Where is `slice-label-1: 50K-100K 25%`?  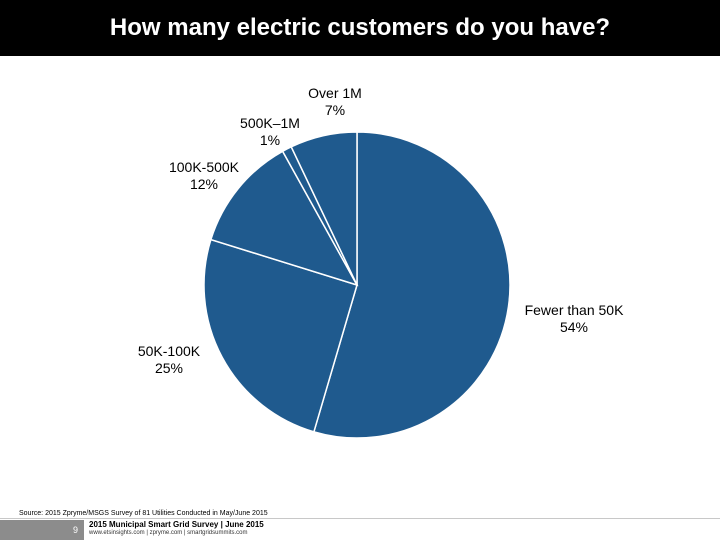 slice-label-1: 50K-100K 25% is located at coordinates (169, 359).